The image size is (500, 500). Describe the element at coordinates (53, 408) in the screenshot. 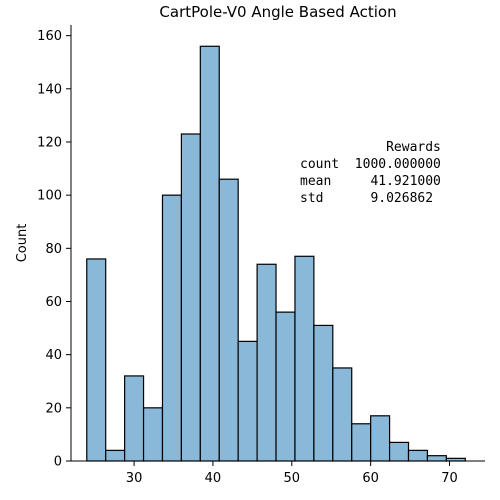

I see `y-tick-label: 20` at that location.